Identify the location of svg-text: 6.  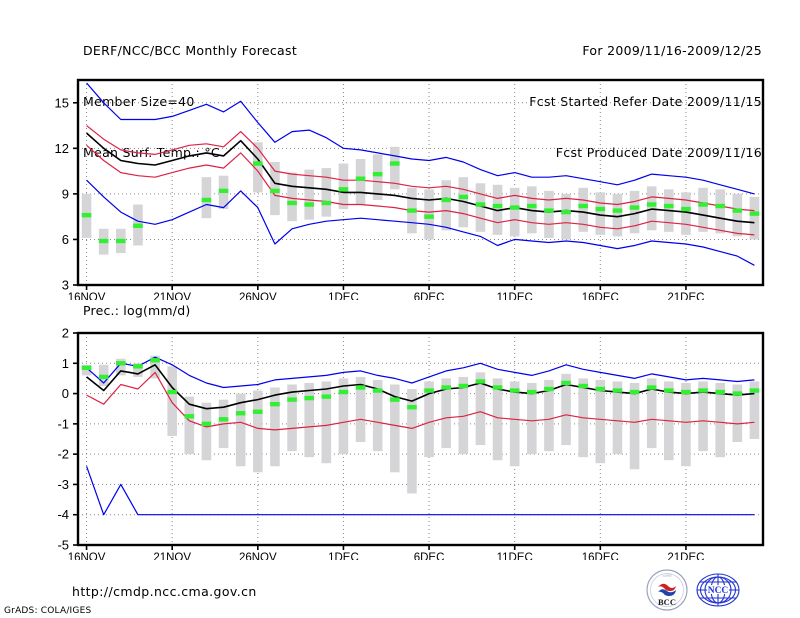
(65, 239).